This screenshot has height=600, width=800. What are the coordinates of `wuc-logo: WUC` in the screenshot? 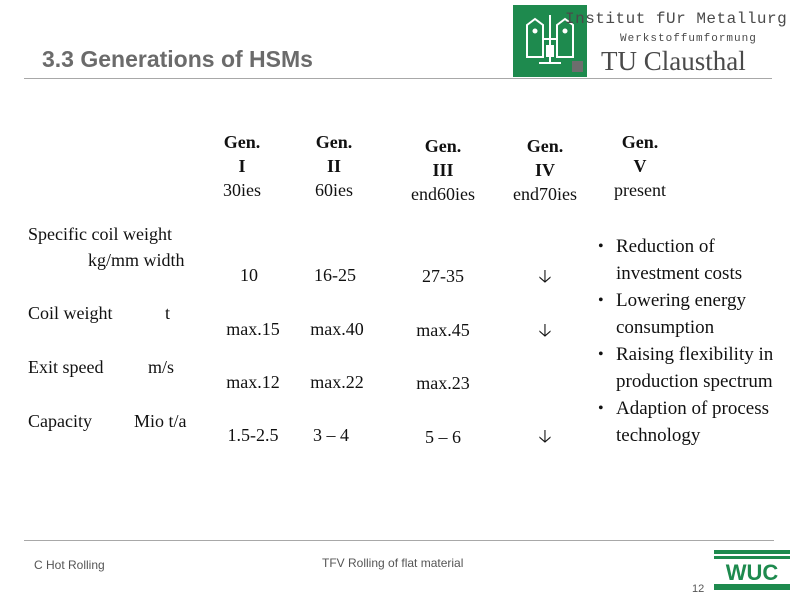 It's located at (752, 570).